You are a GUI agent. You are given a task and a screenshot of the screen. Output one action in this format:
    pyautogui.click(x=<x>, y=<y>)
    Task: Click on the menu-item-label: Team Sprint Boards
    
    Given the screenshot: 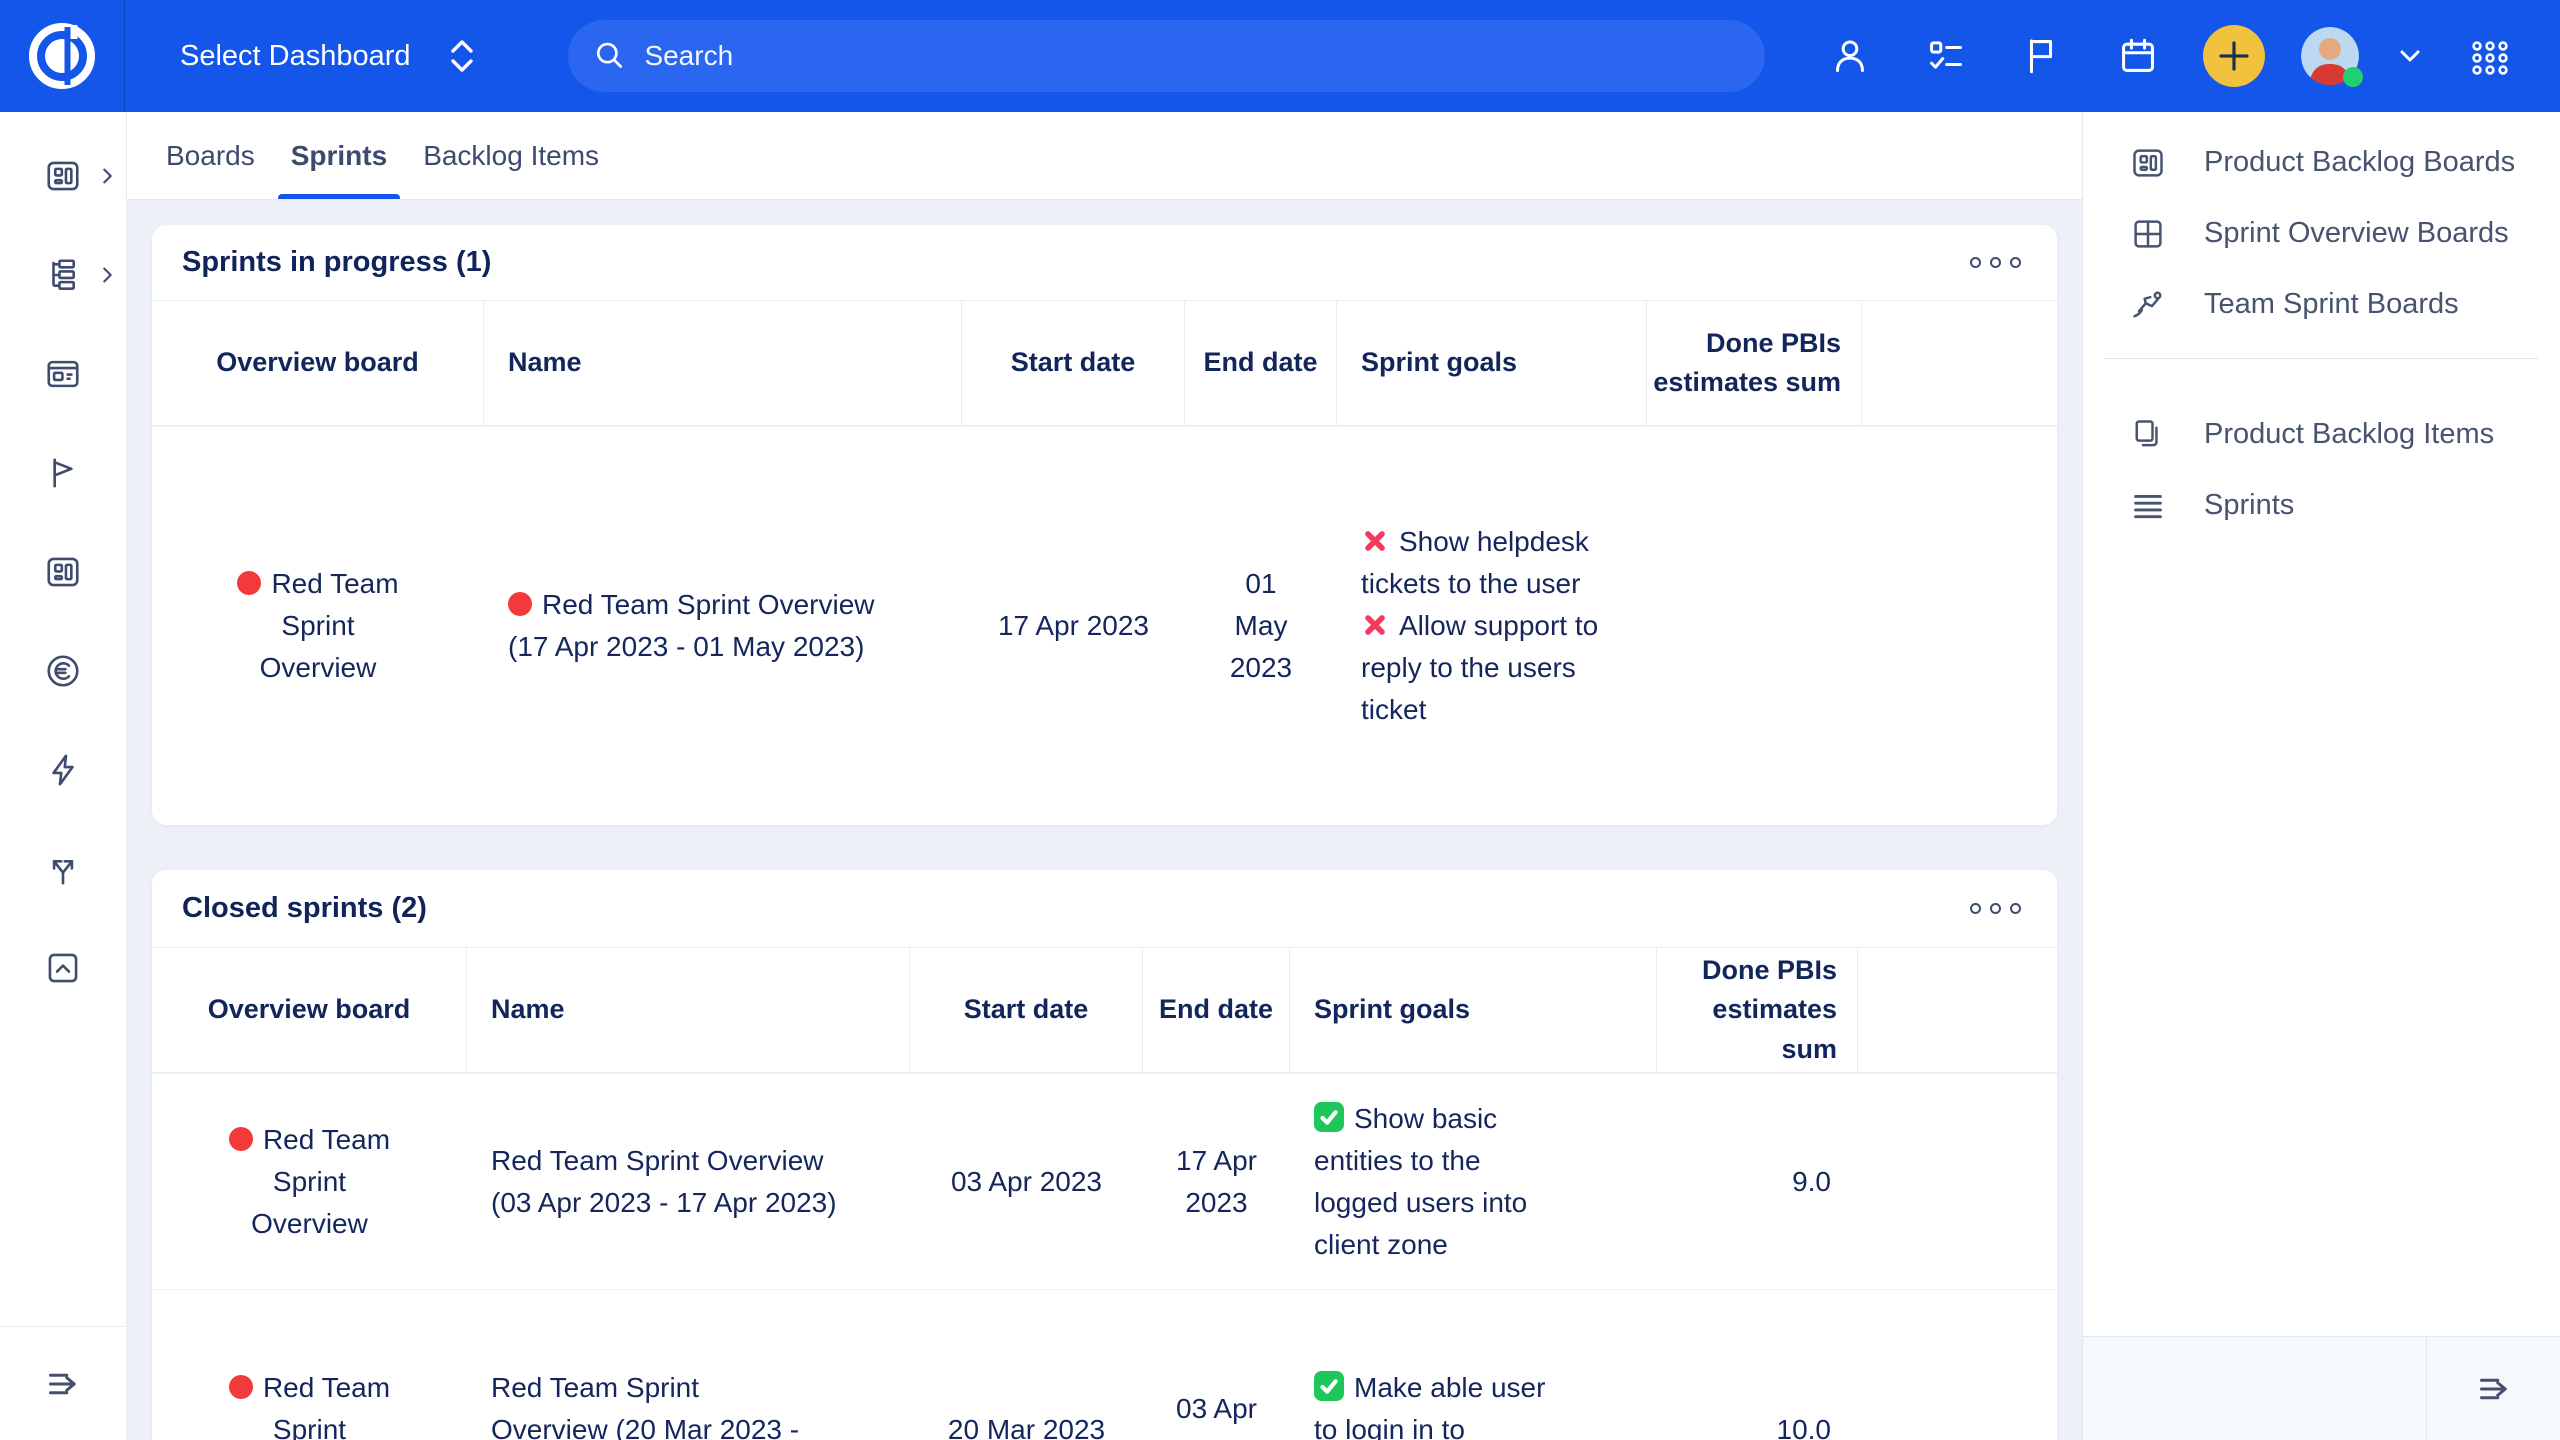 What is the action you would take?
    pyautogui.click(x=2331, y=304)
    